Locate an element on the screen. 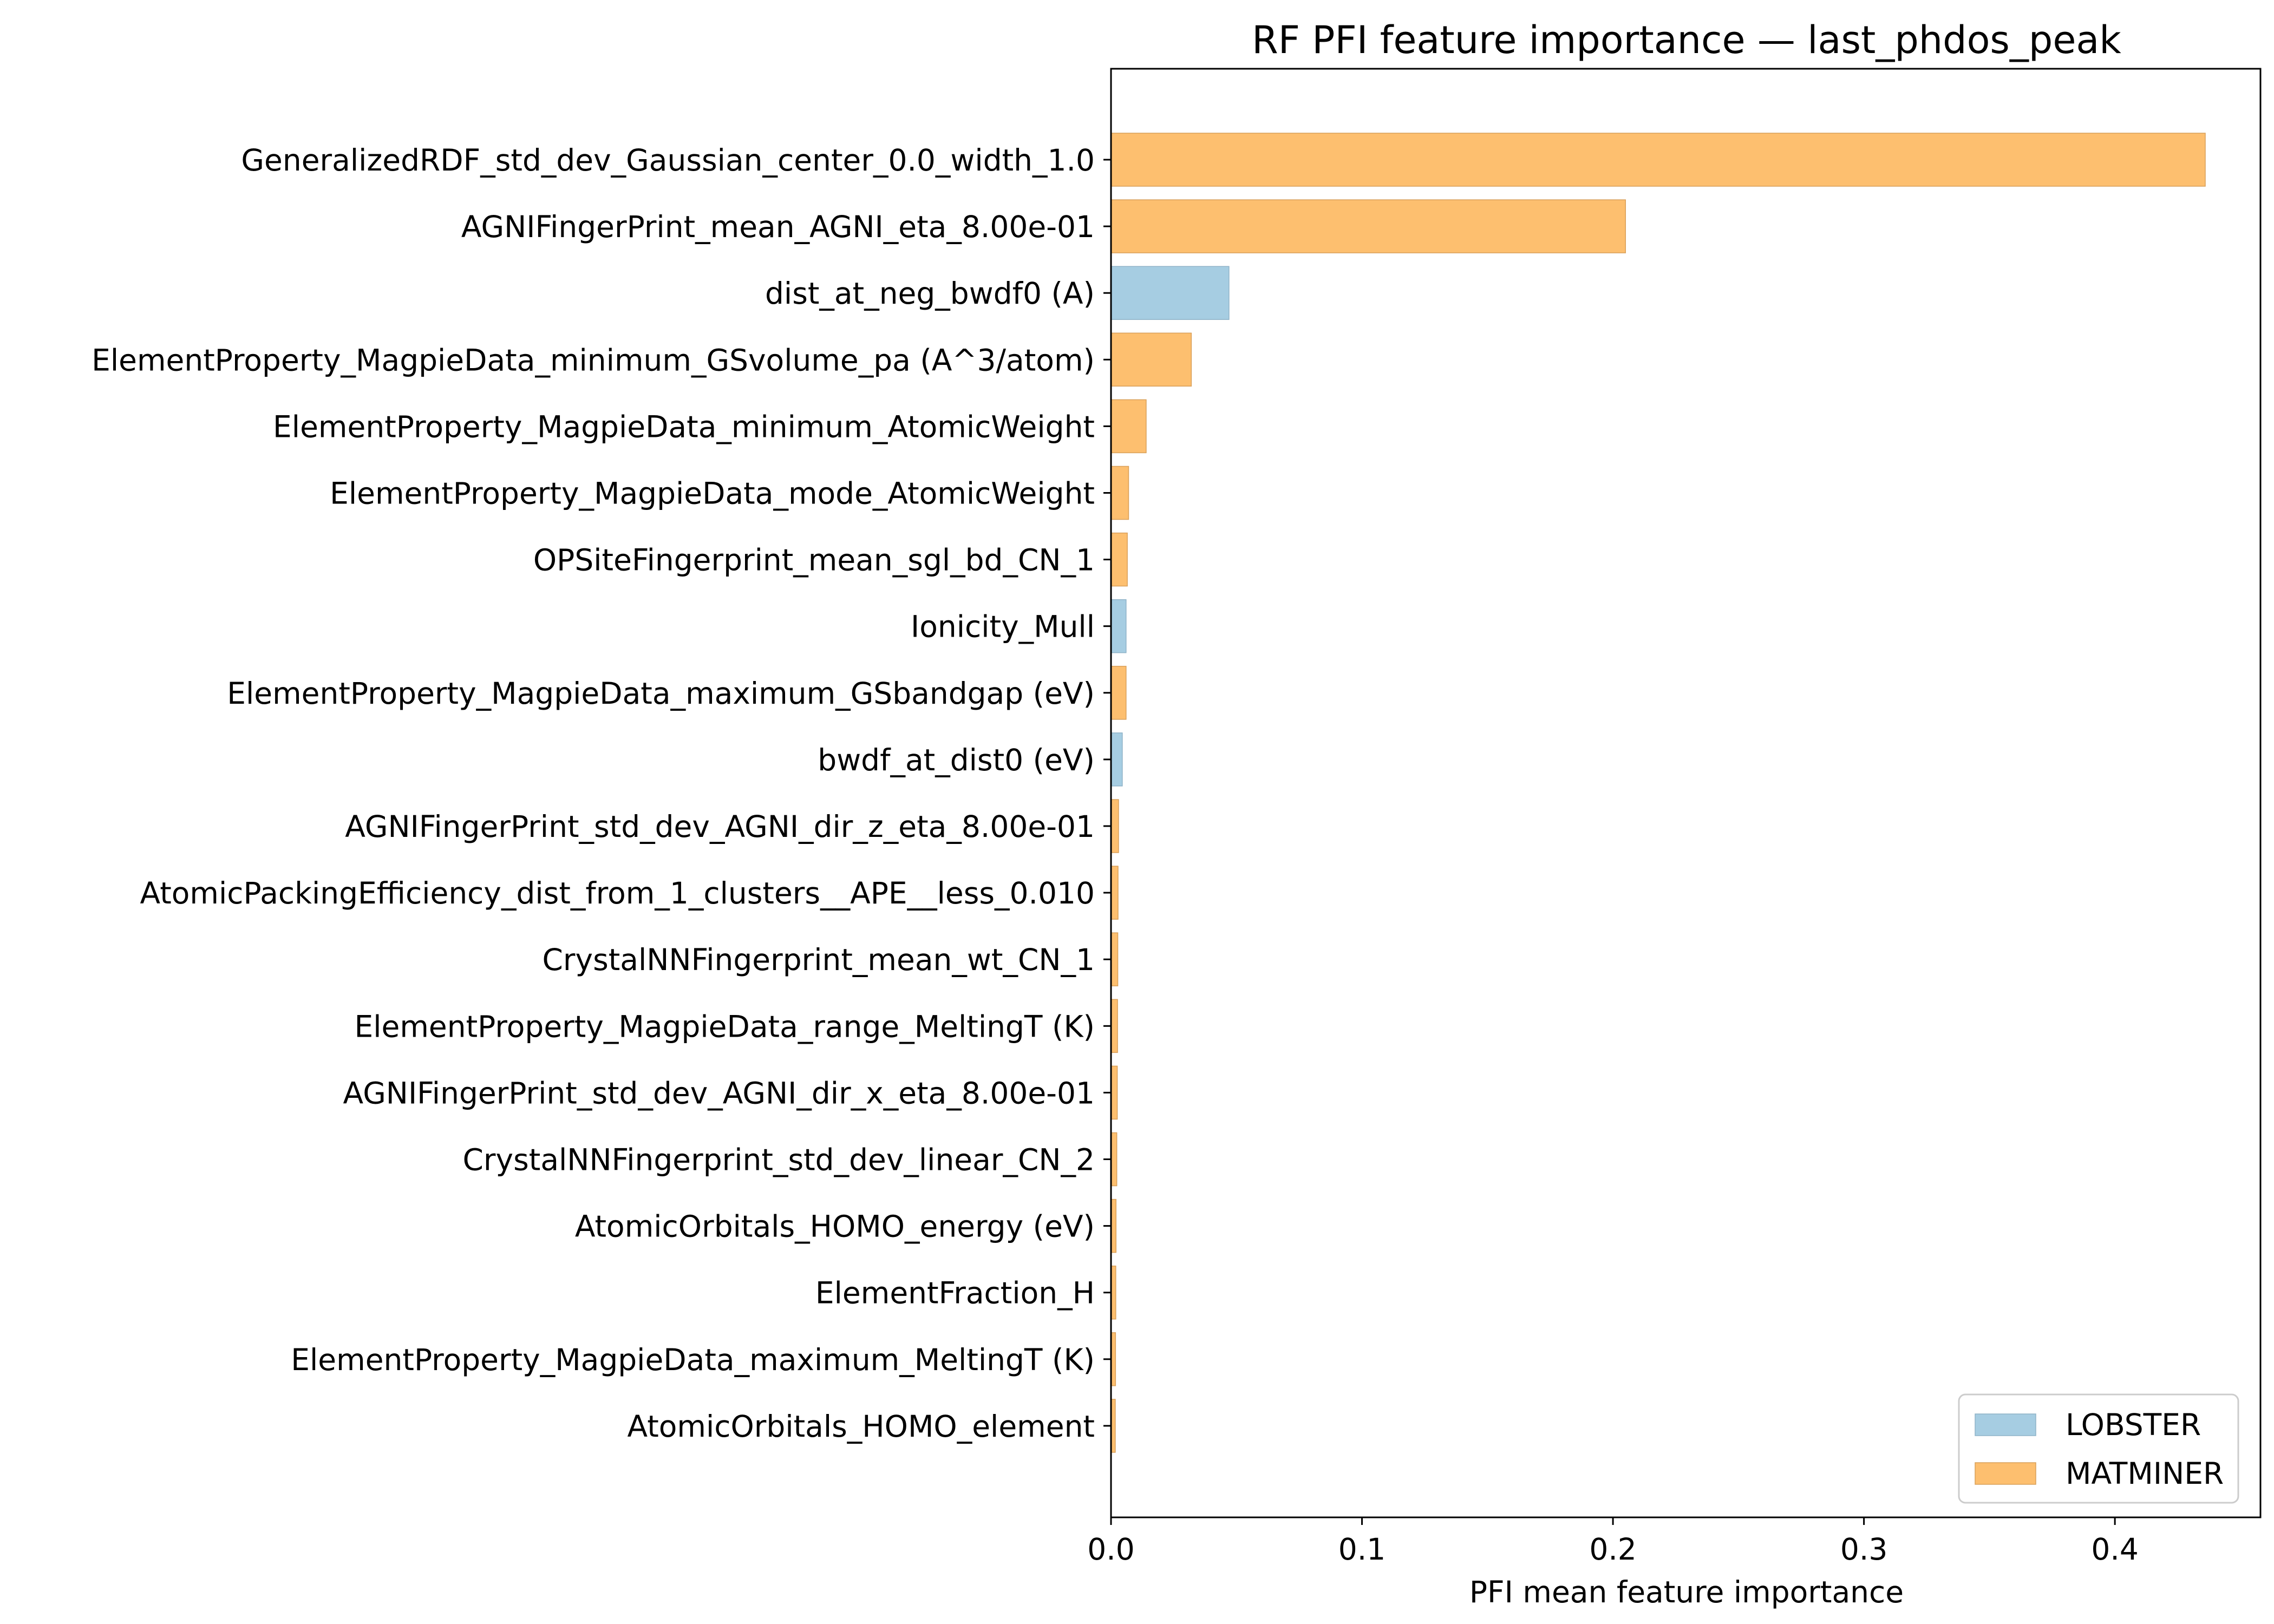  category-label-10: bwdf_at_dist0 (eV) is located at coordinates (957, 760).